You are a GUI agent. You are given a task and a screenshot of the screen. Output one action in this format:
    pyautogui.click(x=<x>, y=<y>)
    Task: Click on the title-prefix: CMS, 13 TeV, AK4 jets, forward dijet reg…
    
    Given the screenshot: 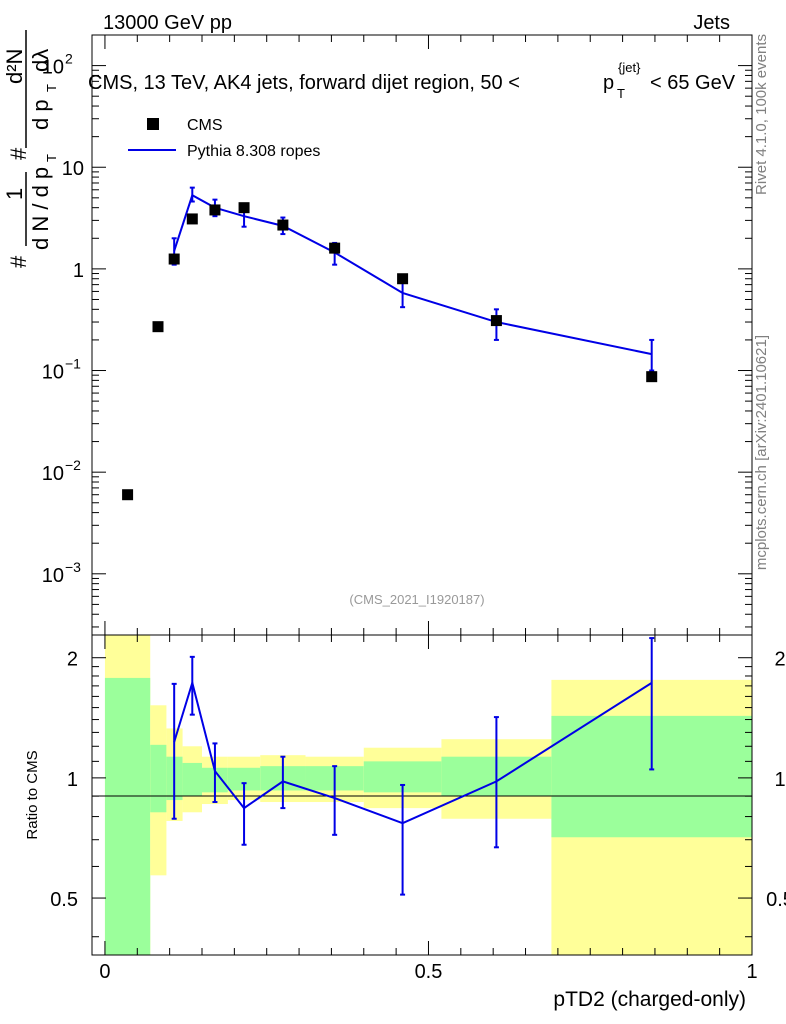 What is the action you would take?
    pyautogui.click(x=304, y=83)
    